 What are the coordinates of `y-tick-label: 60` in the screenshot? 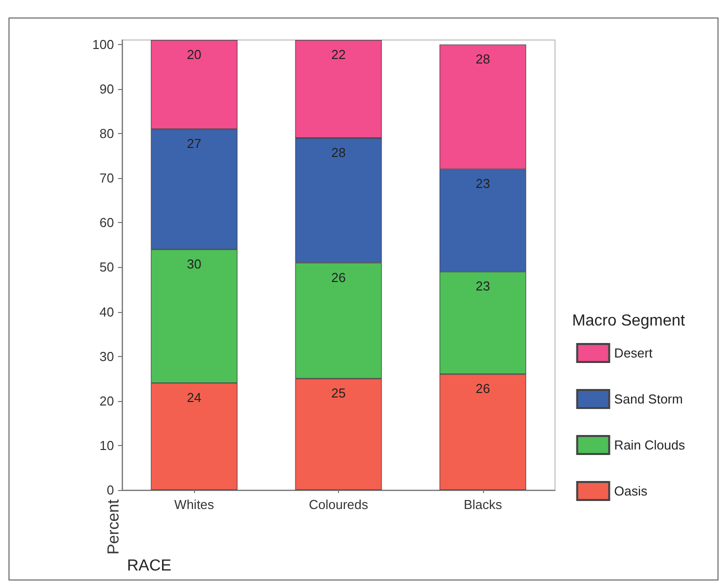 It's located at (107, 222).